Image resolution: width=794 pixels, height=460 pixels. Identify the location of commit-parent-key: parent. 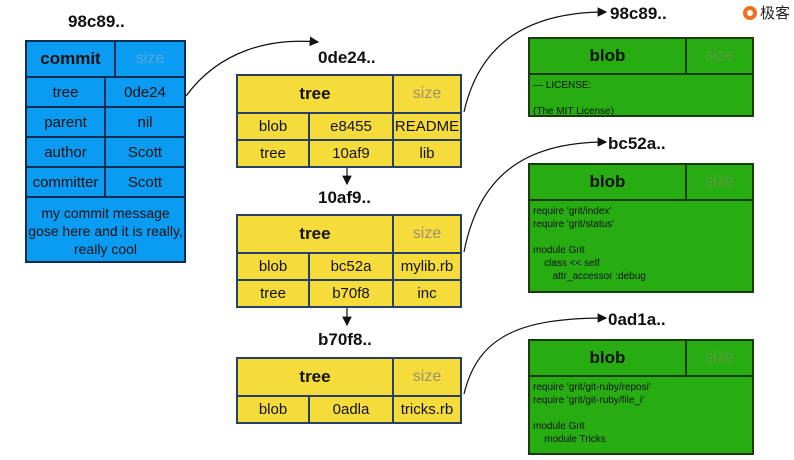
(65, 122).